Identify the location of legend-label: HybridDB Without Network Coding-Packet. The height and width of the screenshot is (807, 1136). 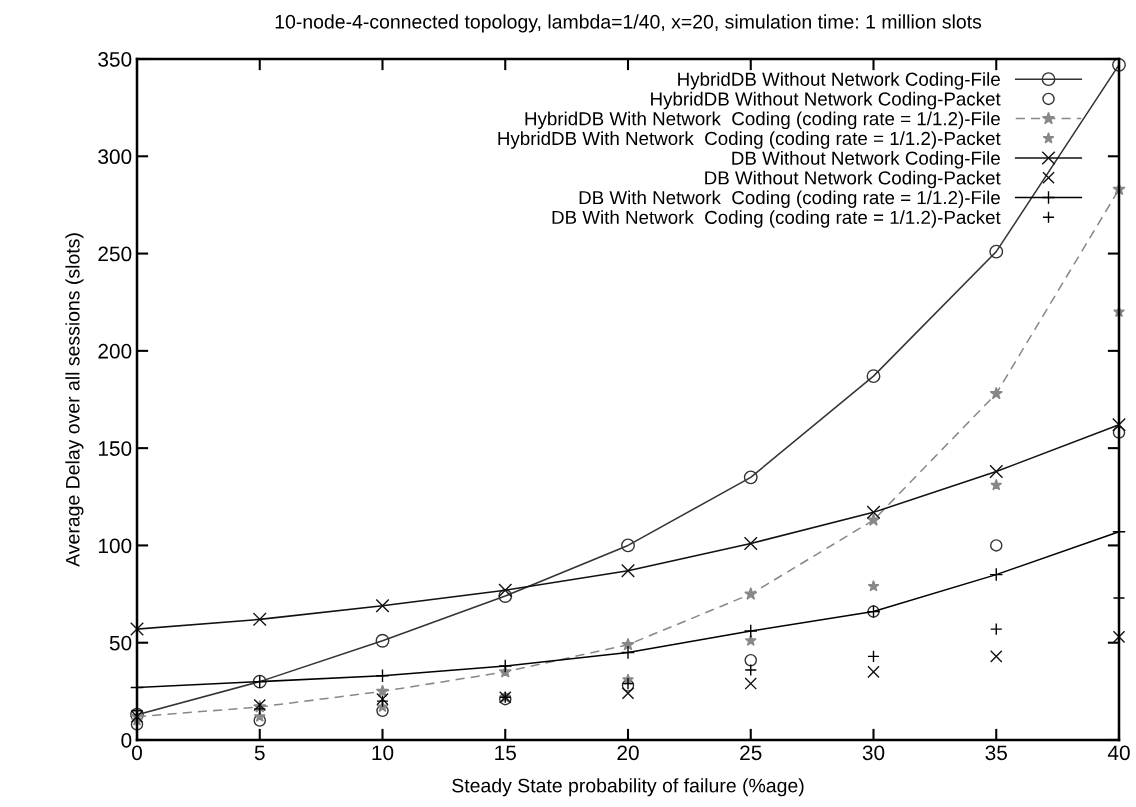
(826, 100).